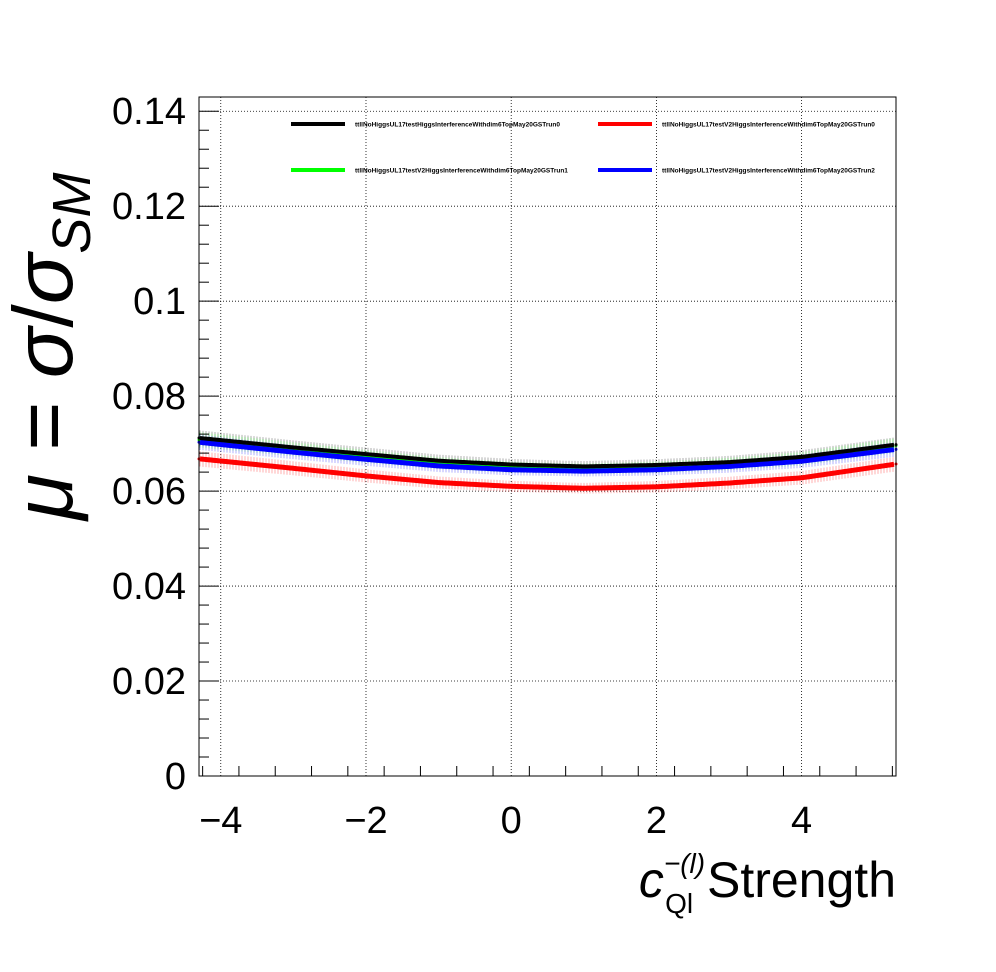  I want to click on x-tick-label: 4, so click(801, 821).